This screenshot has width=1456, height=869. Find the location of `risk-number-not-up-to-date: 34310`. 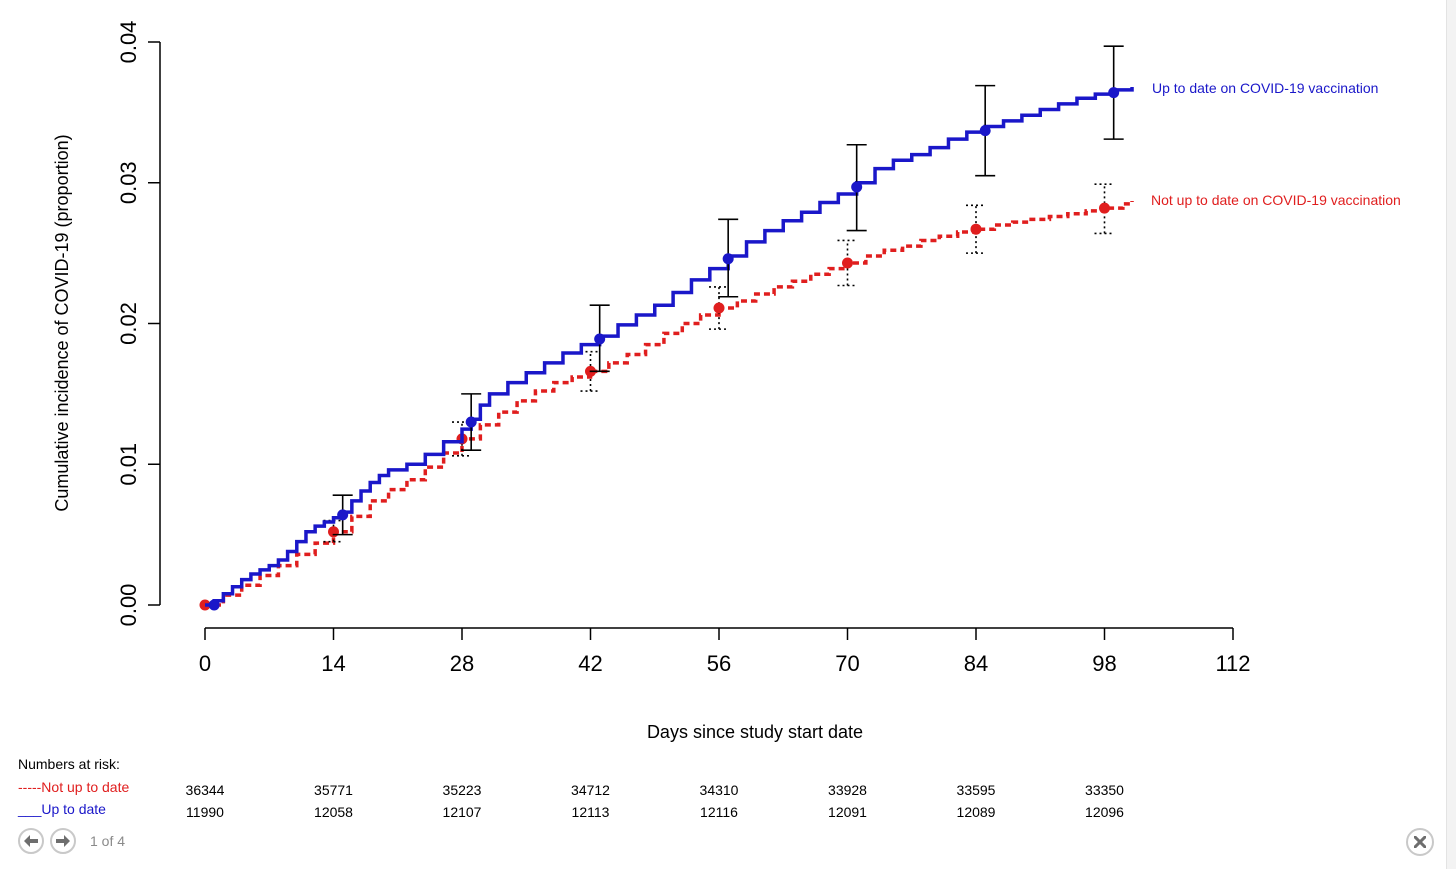

risk-number-not-up-to-date: 34310 is located at coordinates (719, 790).